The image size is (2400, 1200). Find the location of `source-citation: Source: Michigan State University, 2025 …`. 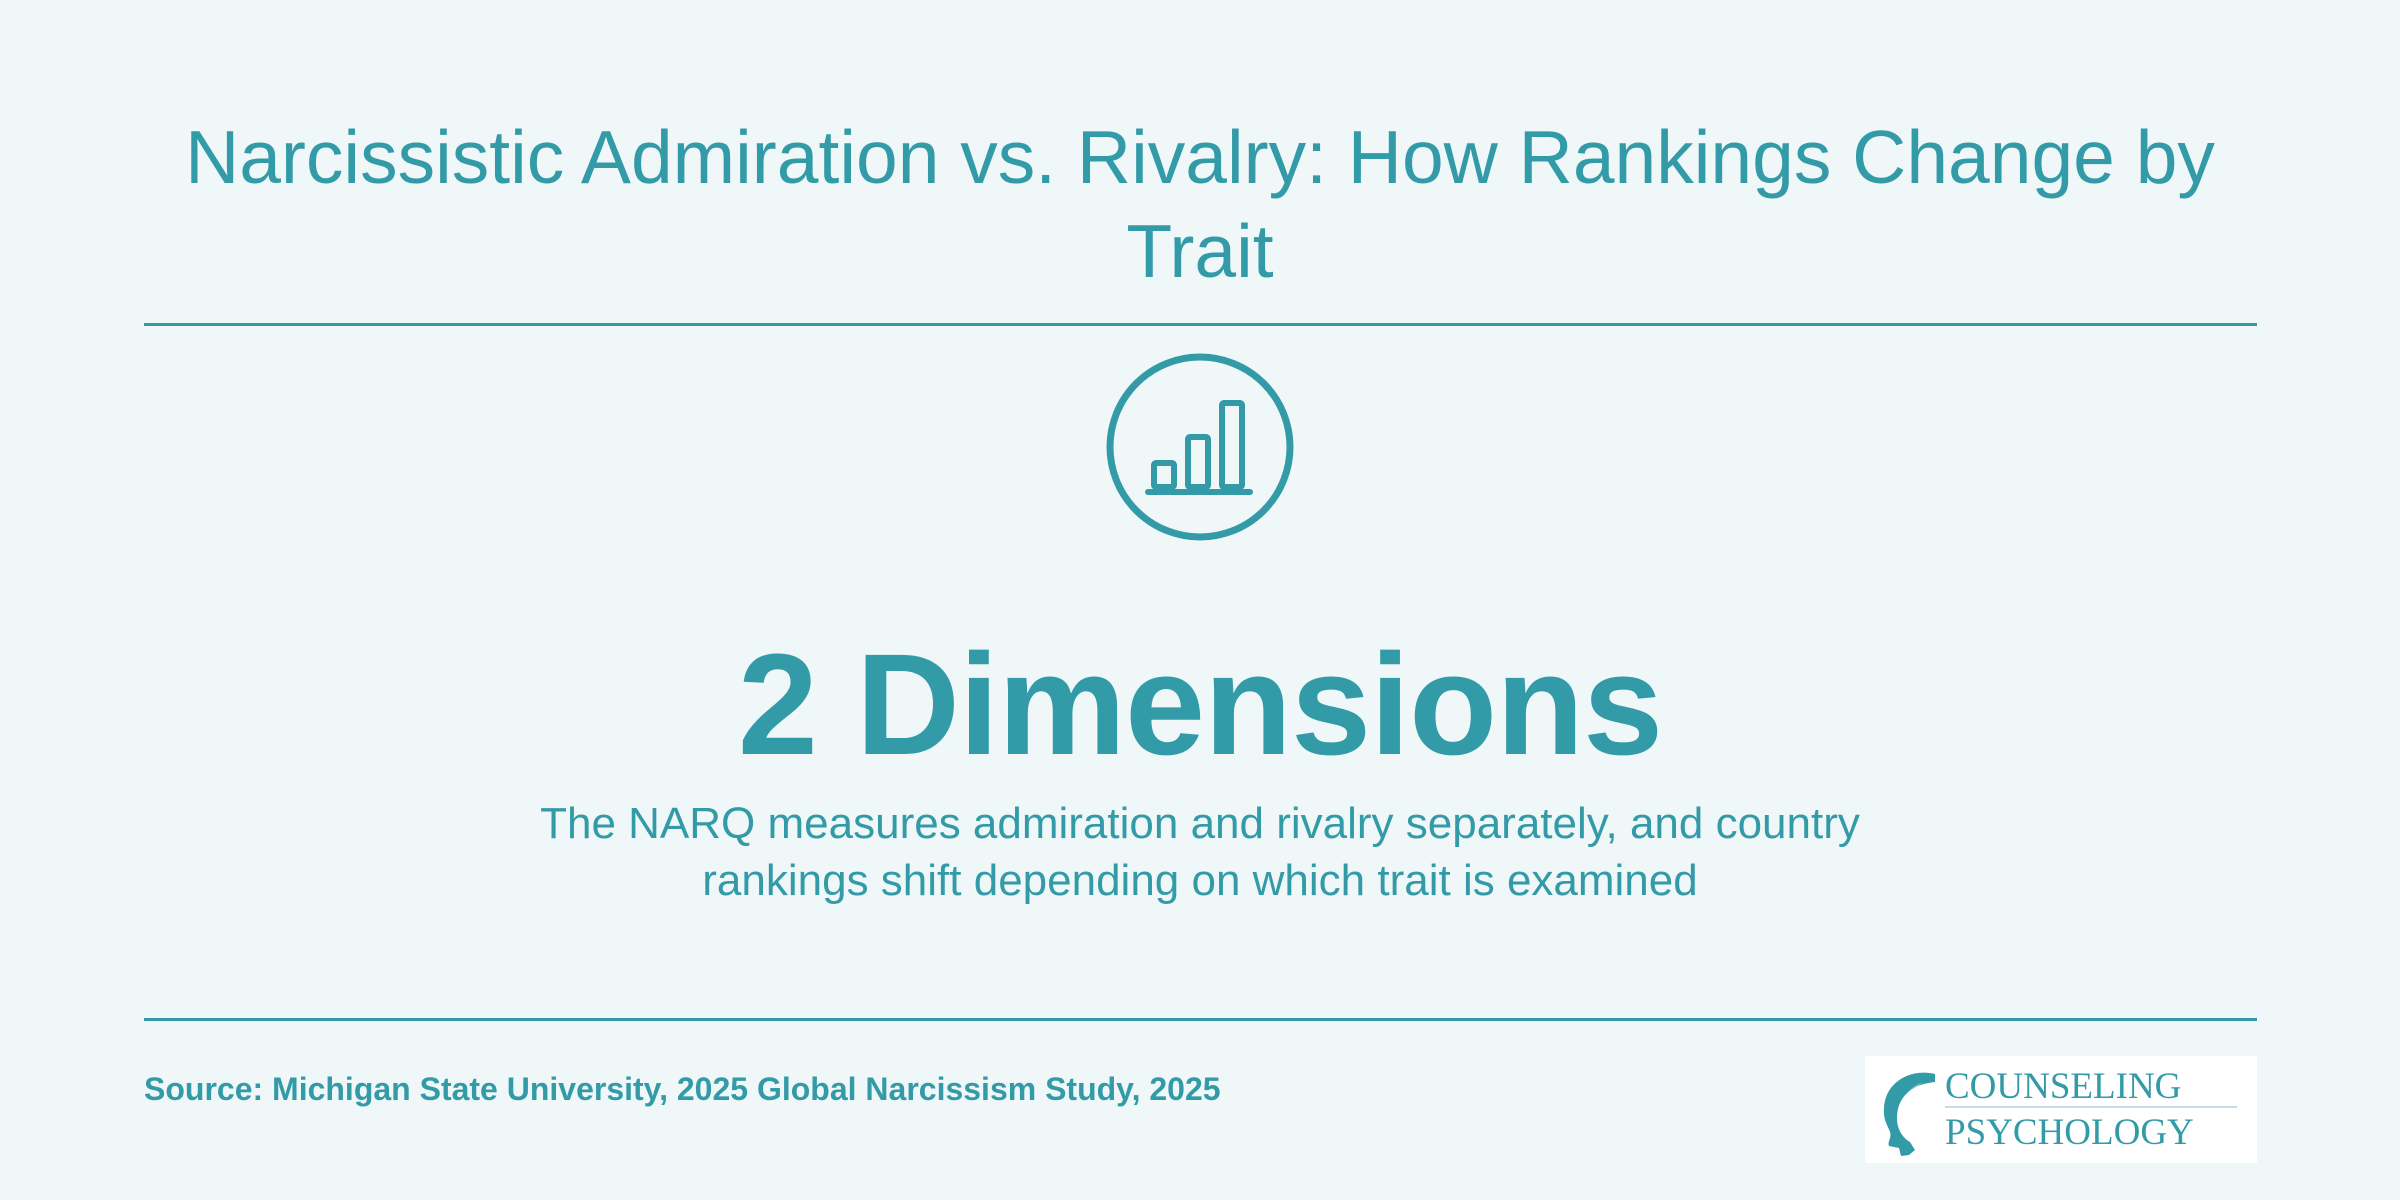

source-citation: Source: Michigan State University, 2025 … is located at coordinates (682, 1089).